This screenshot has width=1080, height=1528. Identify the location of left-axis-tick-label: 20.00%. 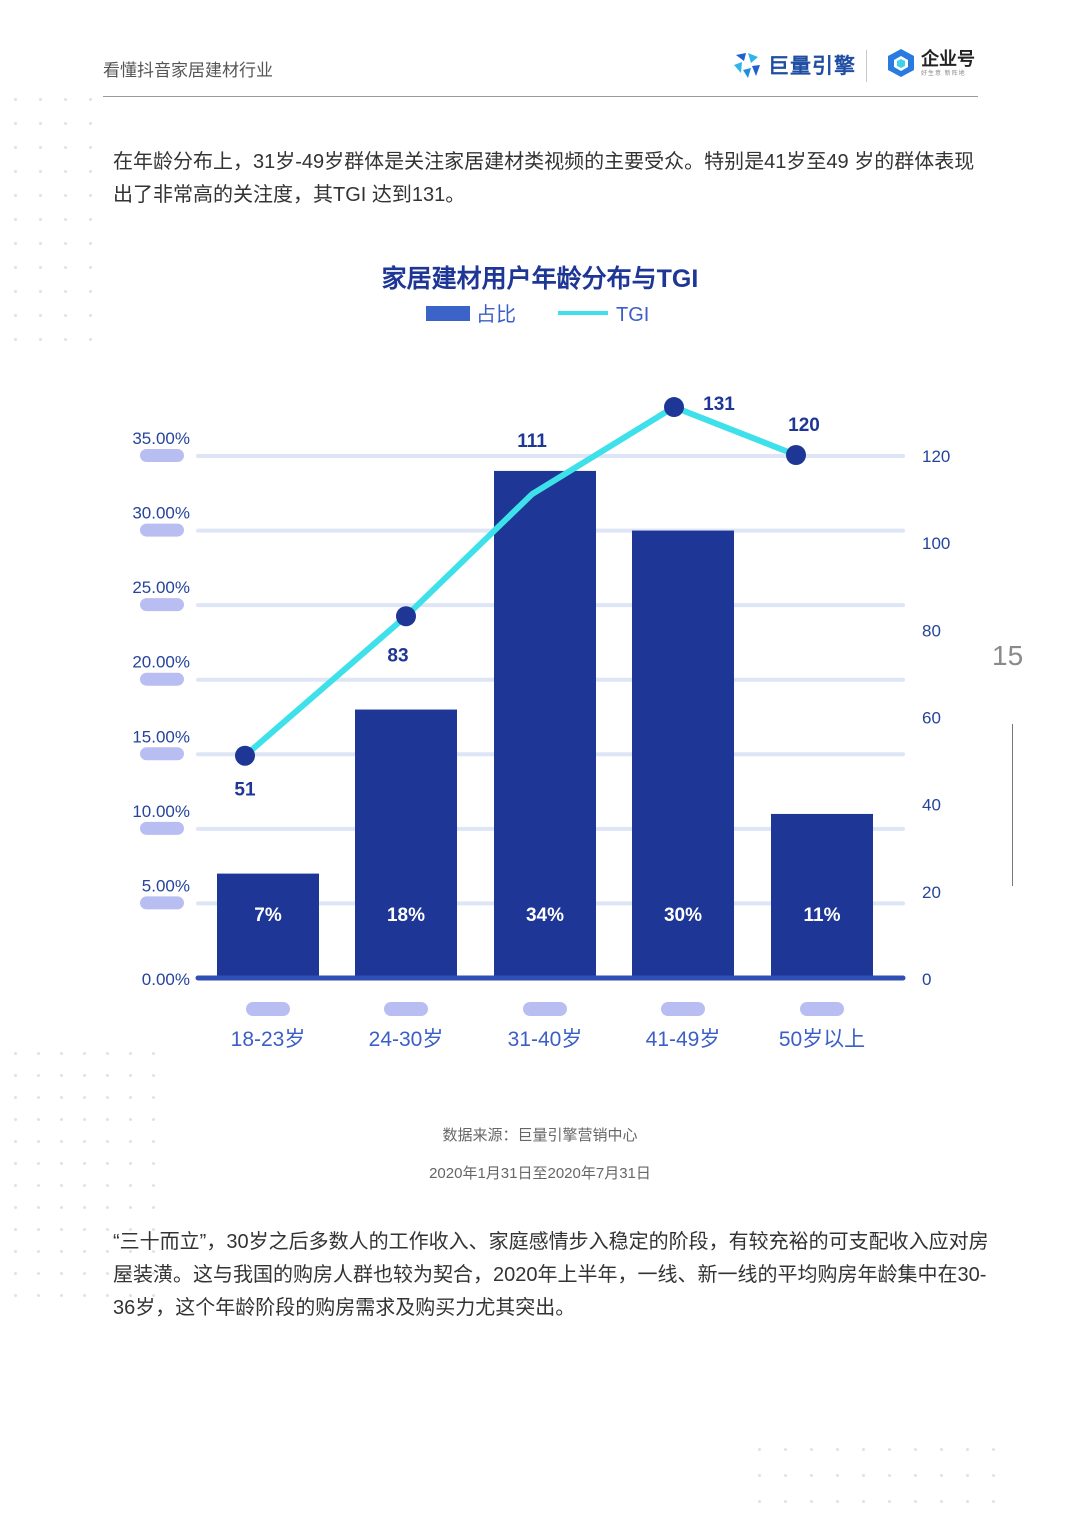
(161, 662).